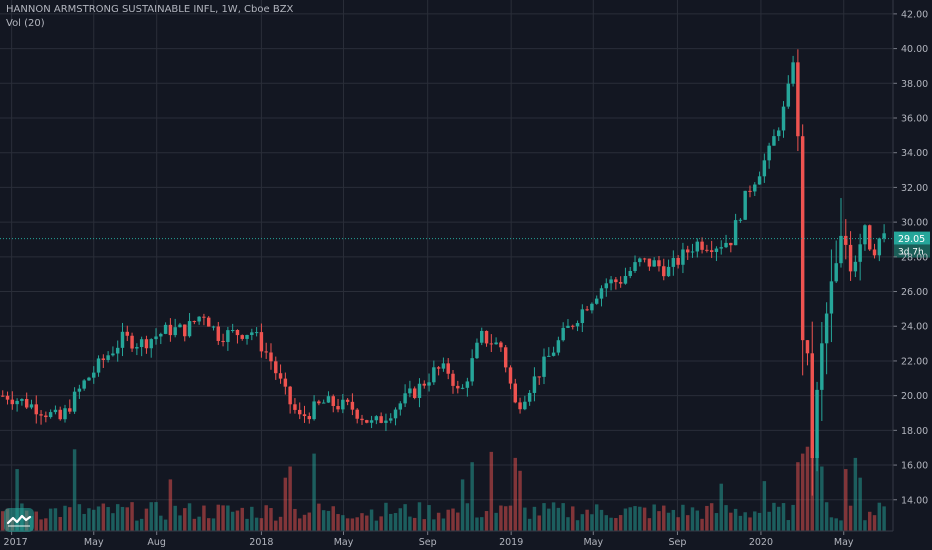  Describe the element at coordinates (446, 539) in the screenshot. I see `time-axis: 2017 May Aug 2018 May Sep 2019 May Sep 2020 May` at that location.